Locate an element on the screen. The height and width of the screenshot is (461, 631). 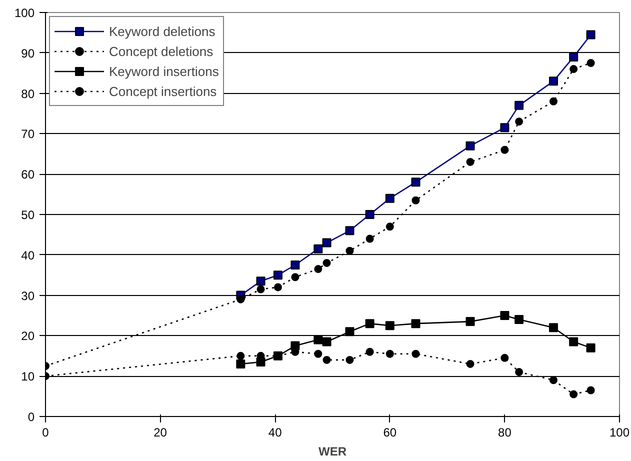
x-tick-label: 100 is located at coordinates (619, 433).